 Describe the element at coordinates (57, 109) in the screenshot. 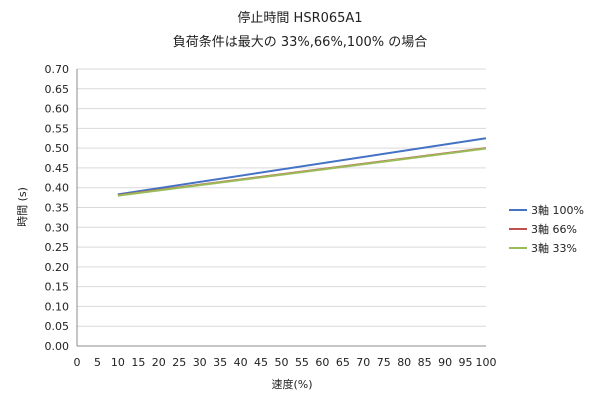

I see `y-tick-label-12: 0.60` at that location.